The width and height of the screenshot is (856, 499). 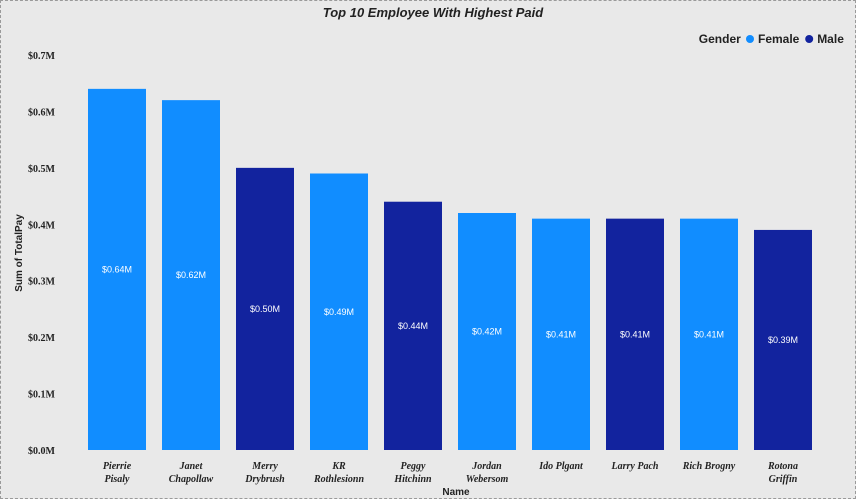 What do you see at coordinates (19, 253) in the screenshot?
I see `y-axis-title: Sum of TotalPay` at bounding box center [19, 253].